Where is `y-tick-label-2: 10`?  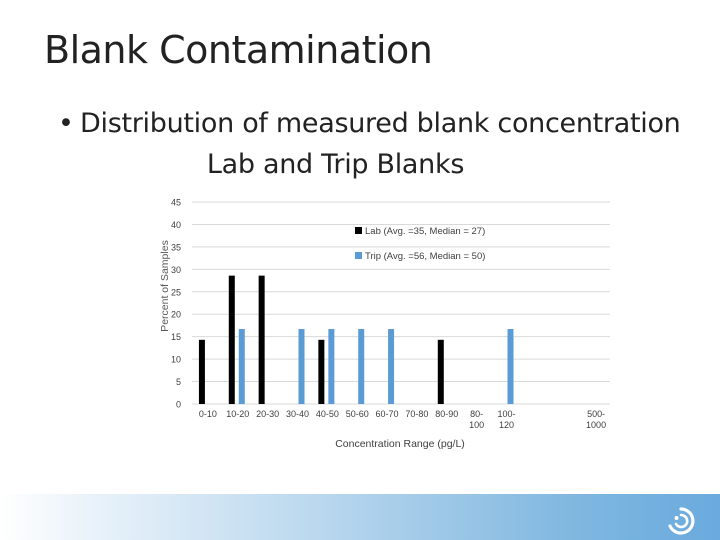 y-tick-label-2: 10 is located at coordinates (176, 360).